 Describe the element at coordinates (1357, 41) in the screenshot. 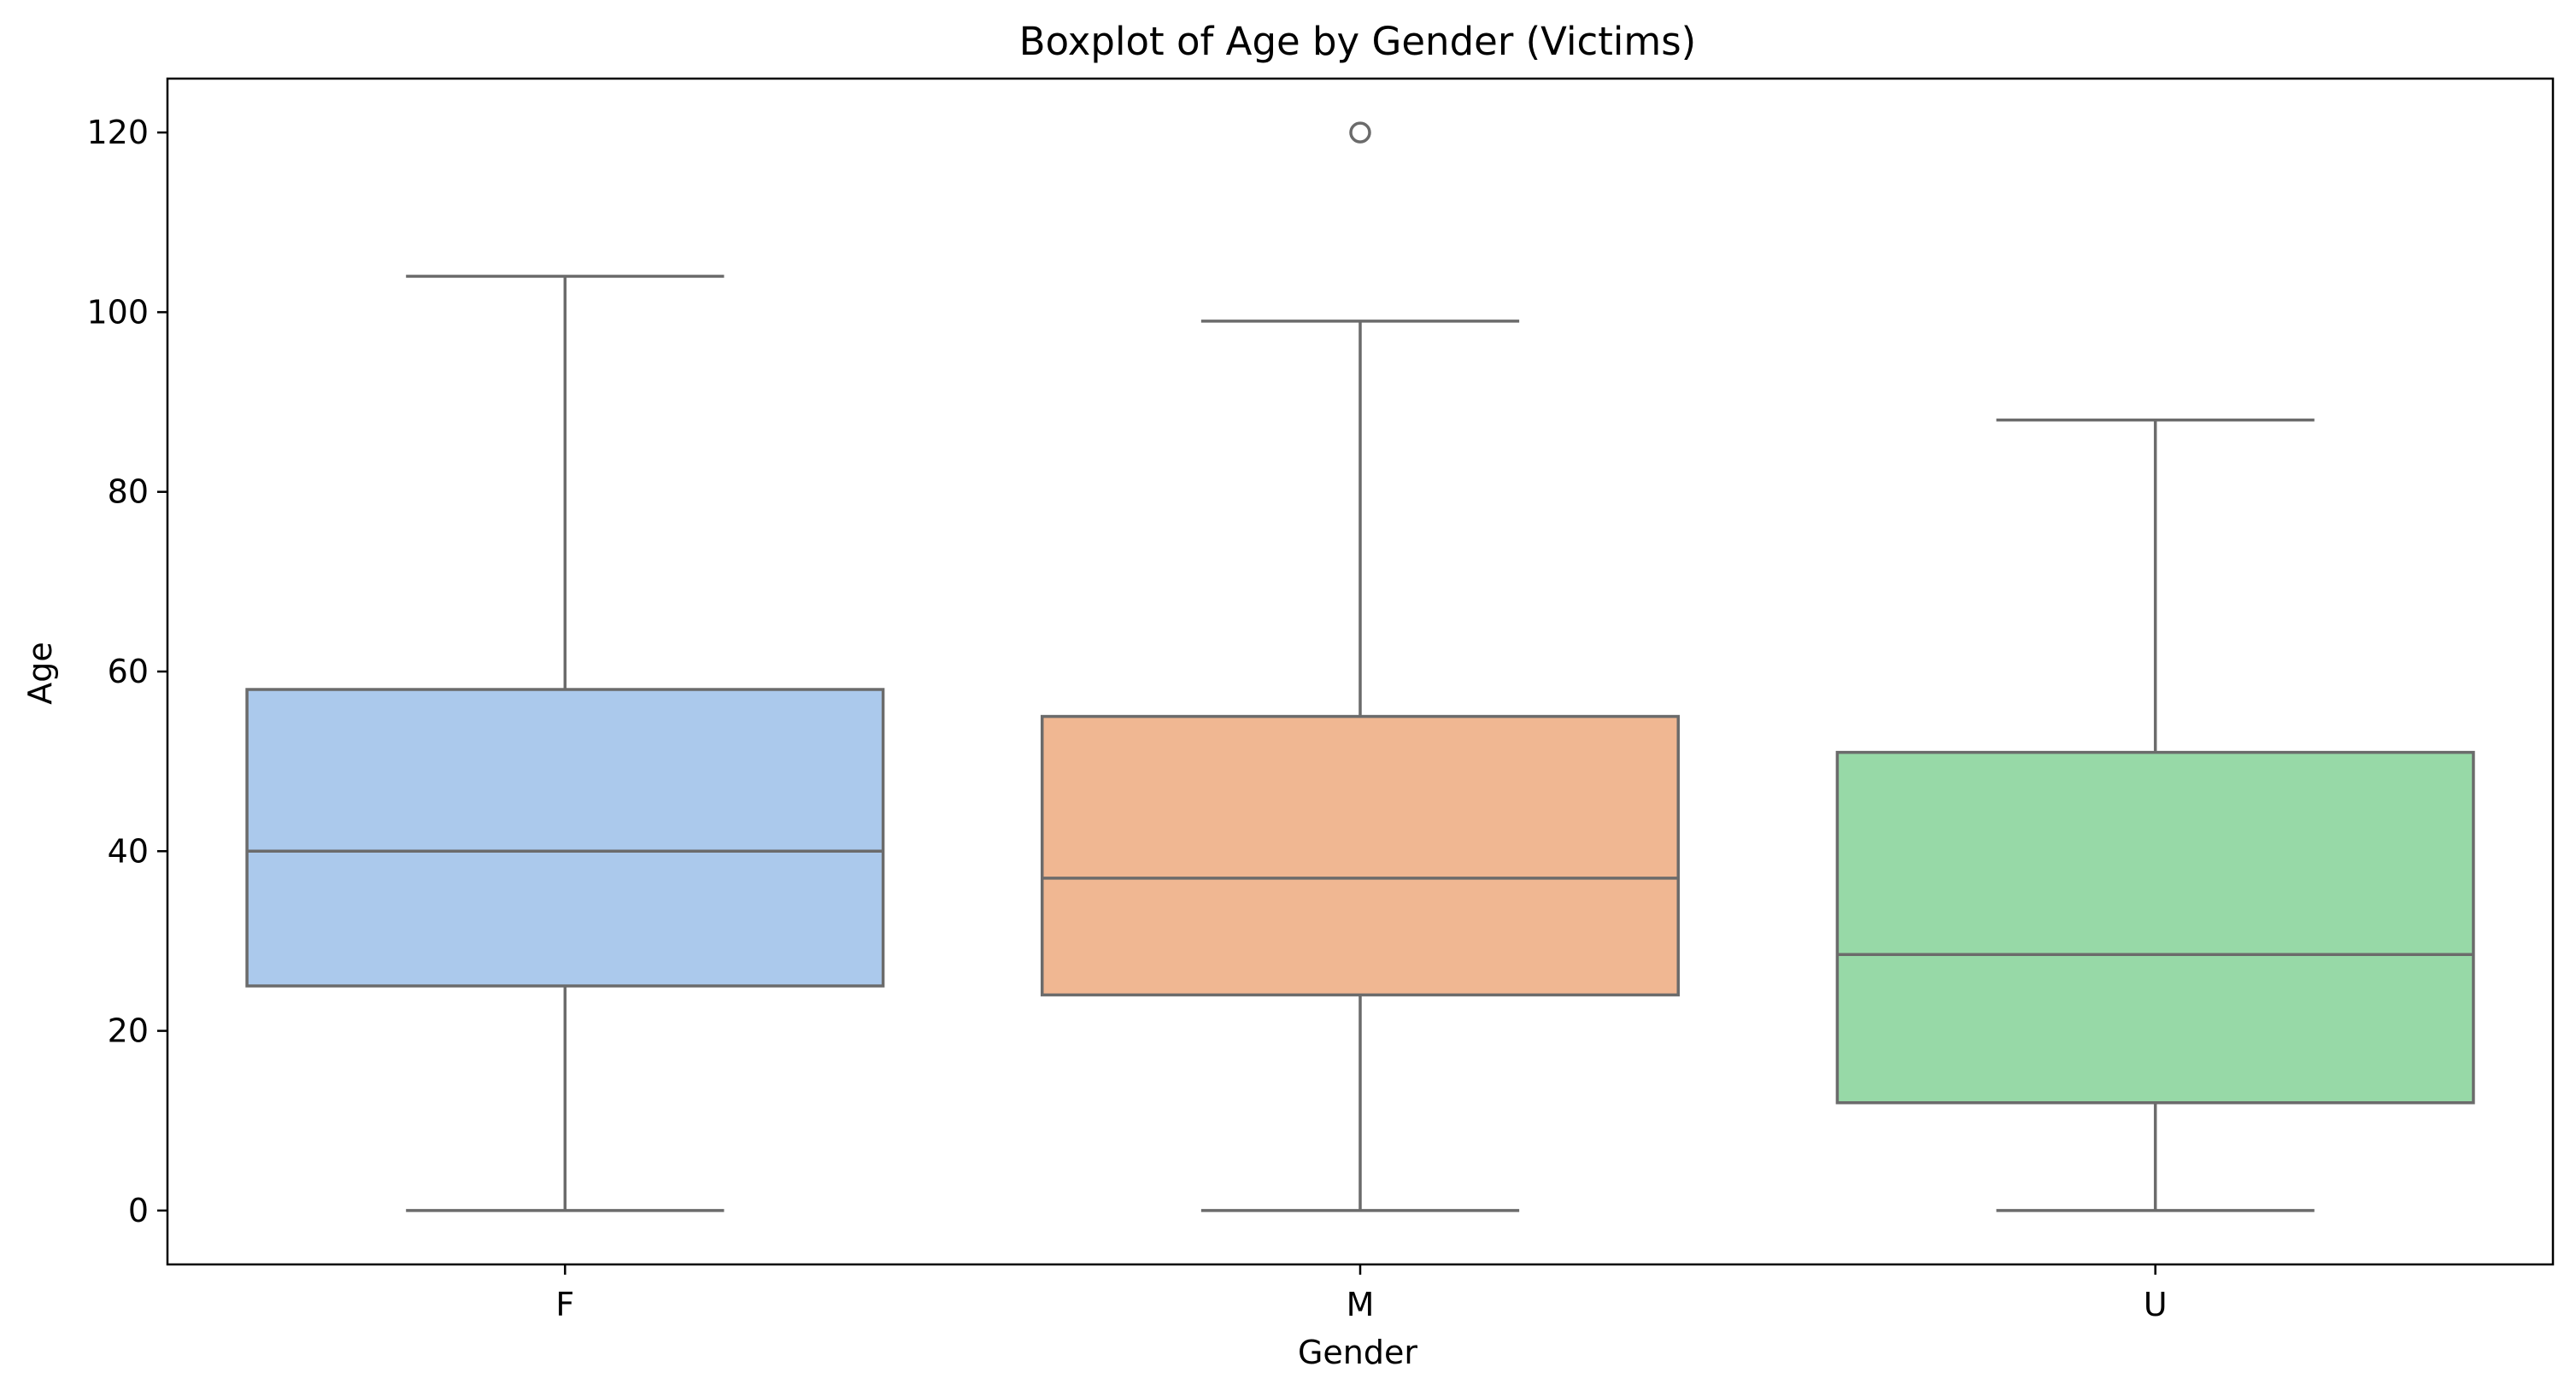

I see `chart-title: Boxplot of Age by Gender (Victims)` at that location.